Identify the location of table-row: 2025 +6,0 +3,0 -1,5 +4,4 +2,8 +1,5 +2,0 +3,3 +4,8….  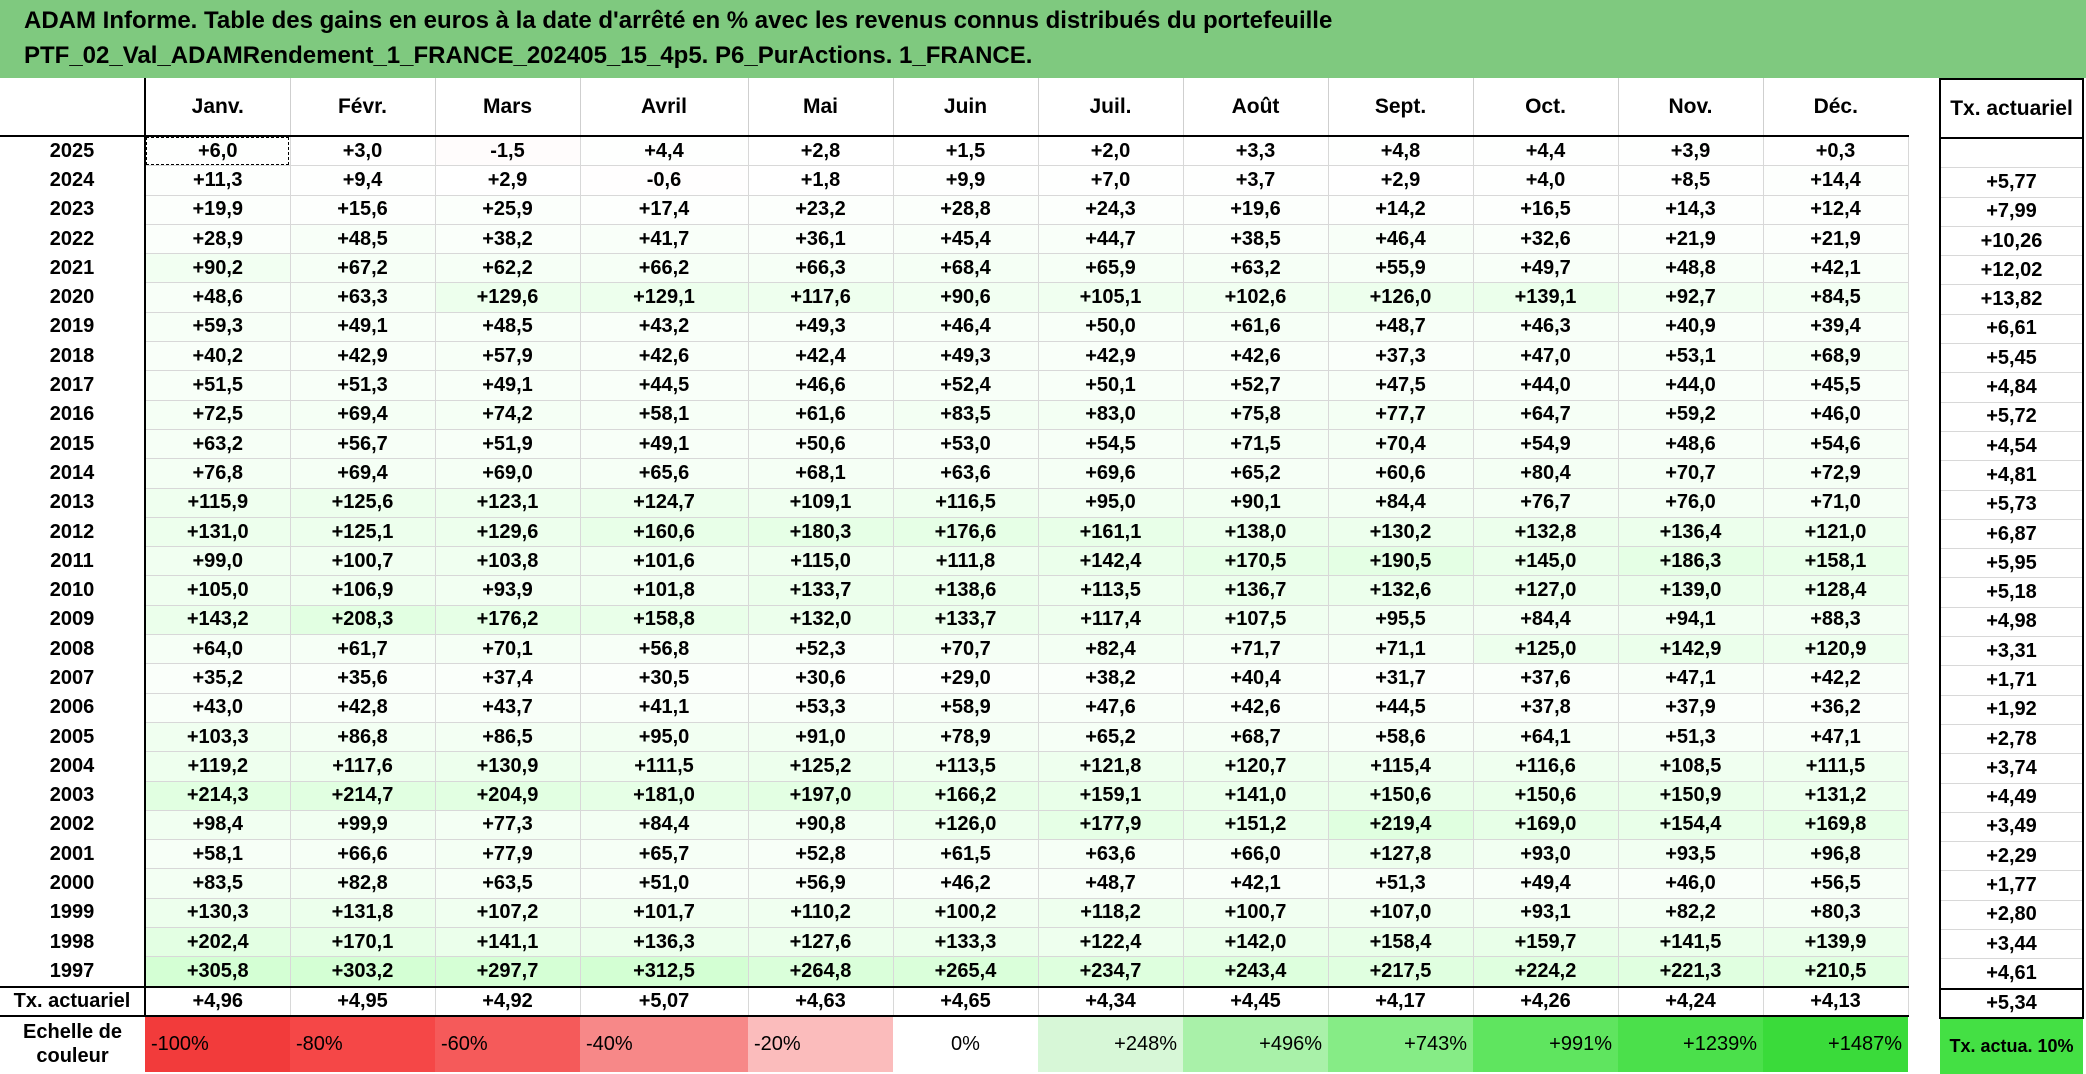
(954, 151).